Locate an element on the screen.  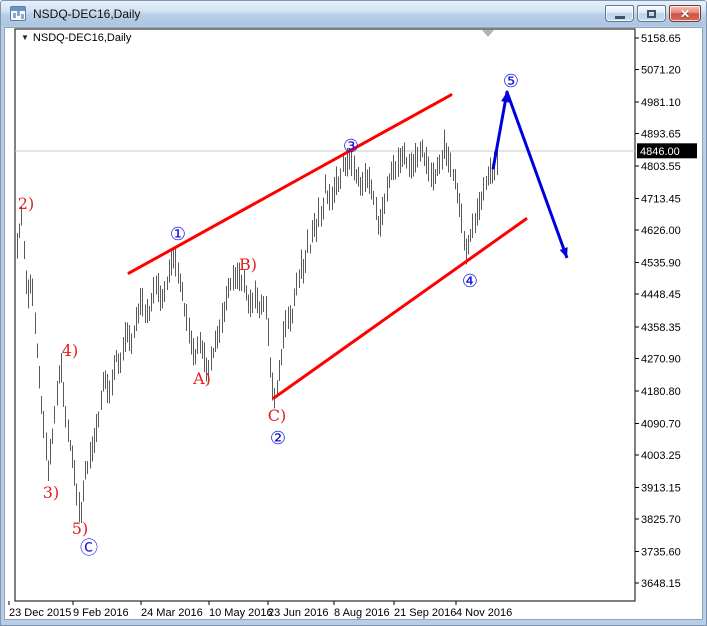
y-axis-label: 5071.20 is located at coordinates (661, 71).